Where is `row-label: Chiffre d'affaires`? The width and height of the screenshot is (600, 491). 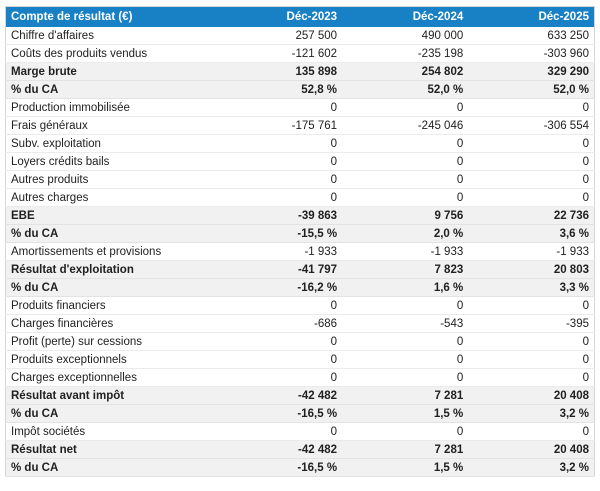
row-label: Chiffre d'affaires is located at coordinates (110, 36).